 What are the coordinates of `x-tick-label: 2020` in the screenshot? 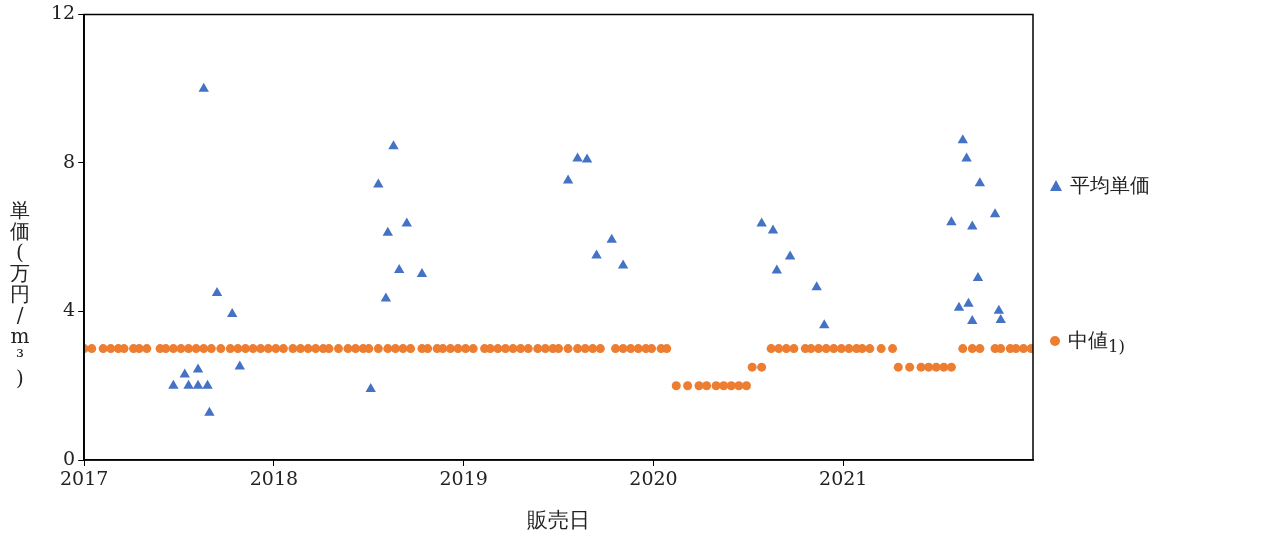 It's located at (653, 478).